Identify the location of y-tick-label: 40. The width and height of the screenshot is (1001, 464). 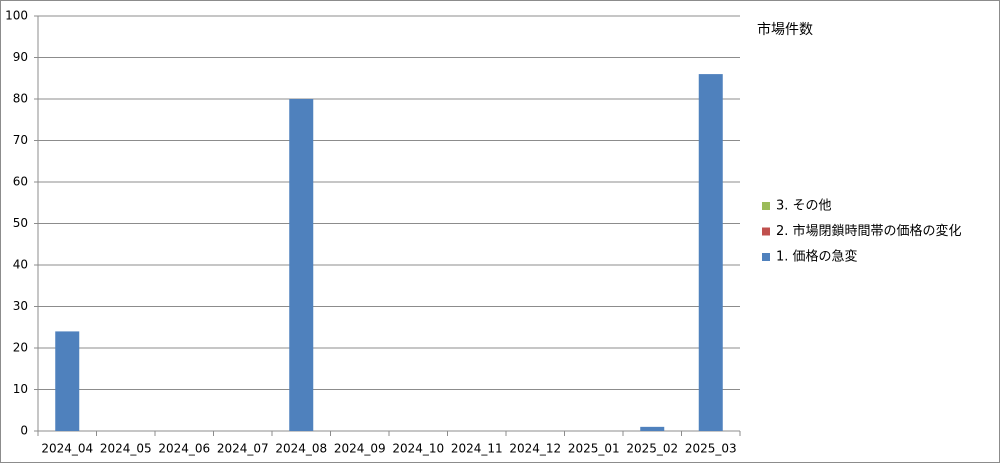
(20, 265).